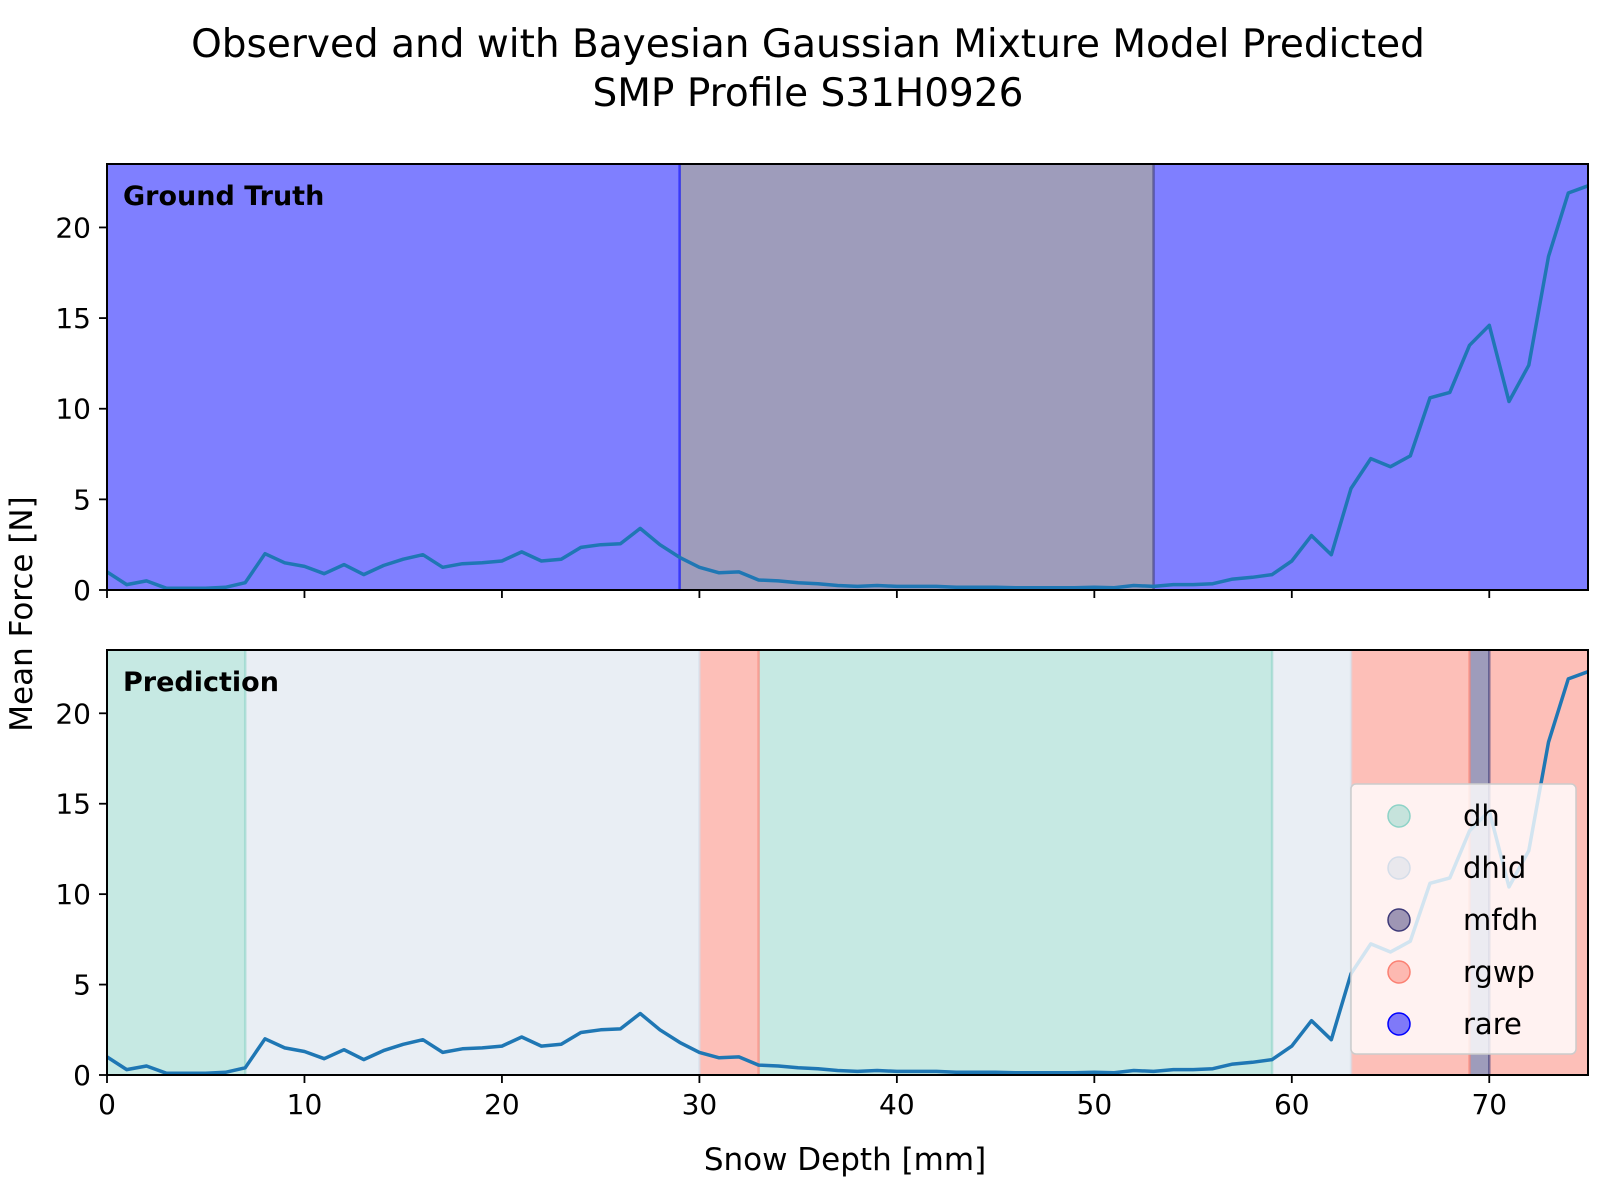  I want to click on panel-label: Prediction, so click(201, 682).